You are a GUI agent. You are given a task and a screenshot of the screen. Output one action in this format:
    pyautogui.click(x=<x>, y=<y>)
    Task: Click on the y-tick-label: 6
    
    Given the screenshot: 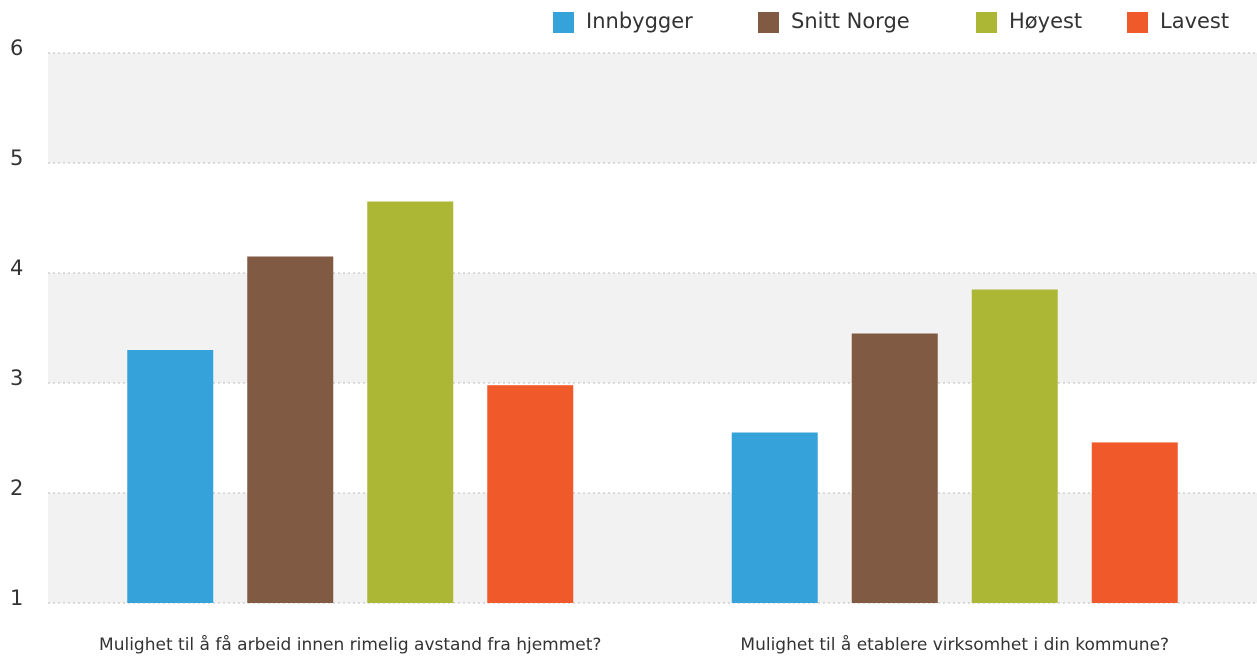 What is the action you would take?
    pyautogui.click(x=16, y=48)
    